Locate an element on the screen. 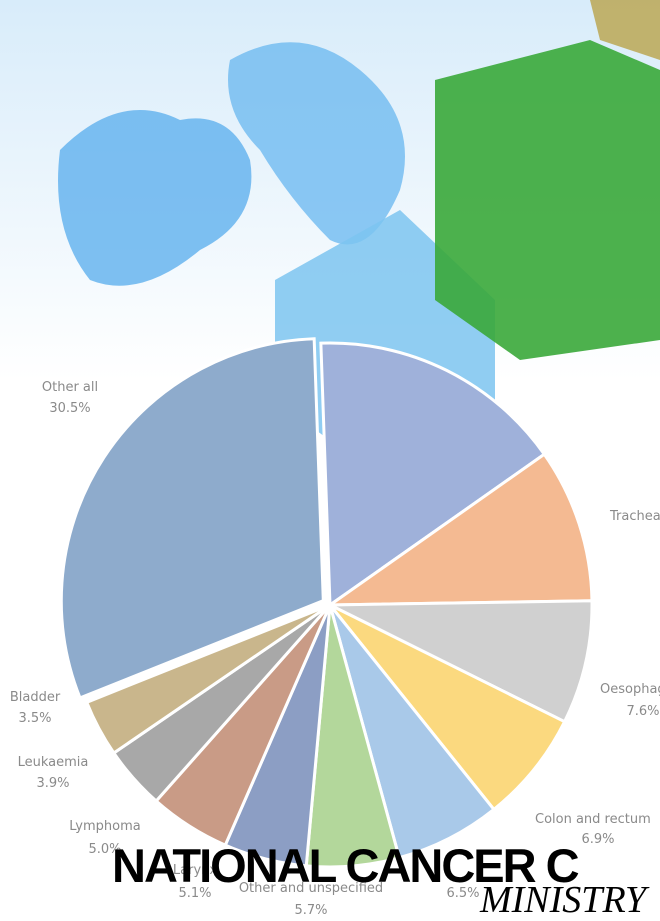  slice-value-label: 5.0% is located at coordinates (104, 849).